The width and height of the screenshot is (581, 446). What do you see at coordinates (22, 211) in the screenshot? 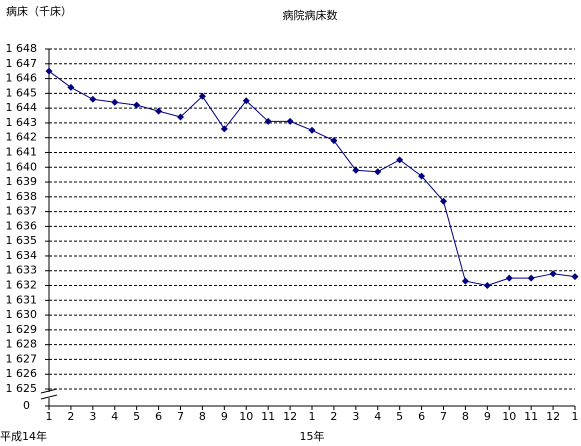
I see `y-tick-label: 1 637` at bounding box center [22, 211].